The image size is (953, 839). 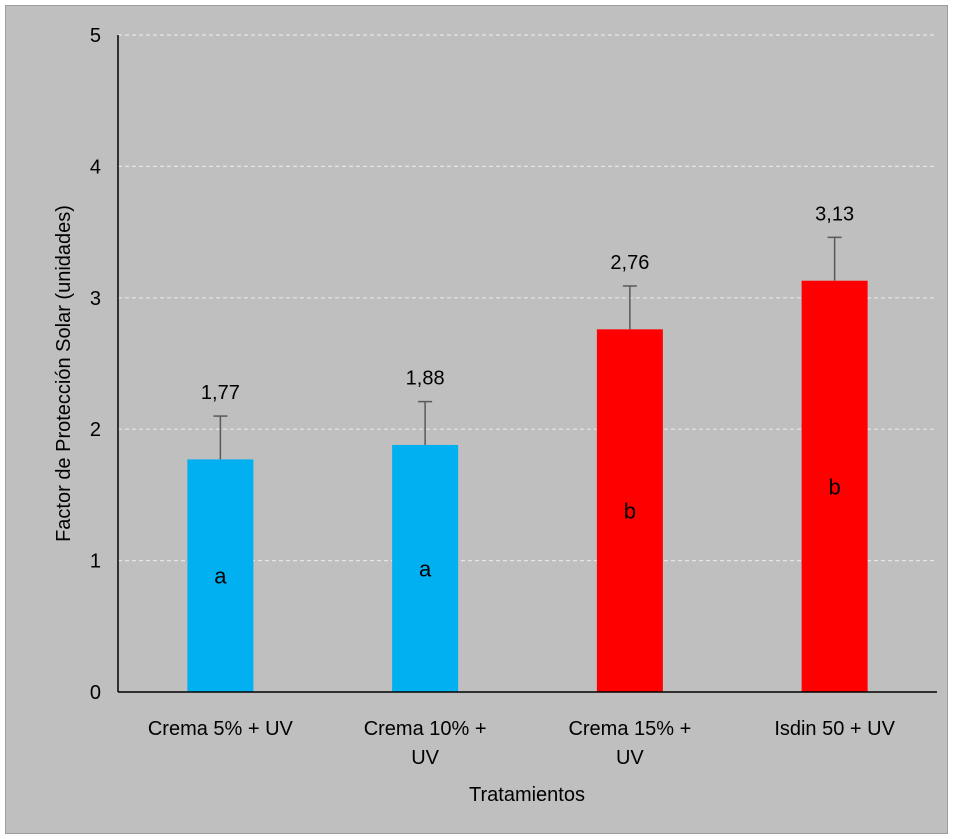 I want to click on x-axis-title: Tratamientos, so click(x=527, y=795).